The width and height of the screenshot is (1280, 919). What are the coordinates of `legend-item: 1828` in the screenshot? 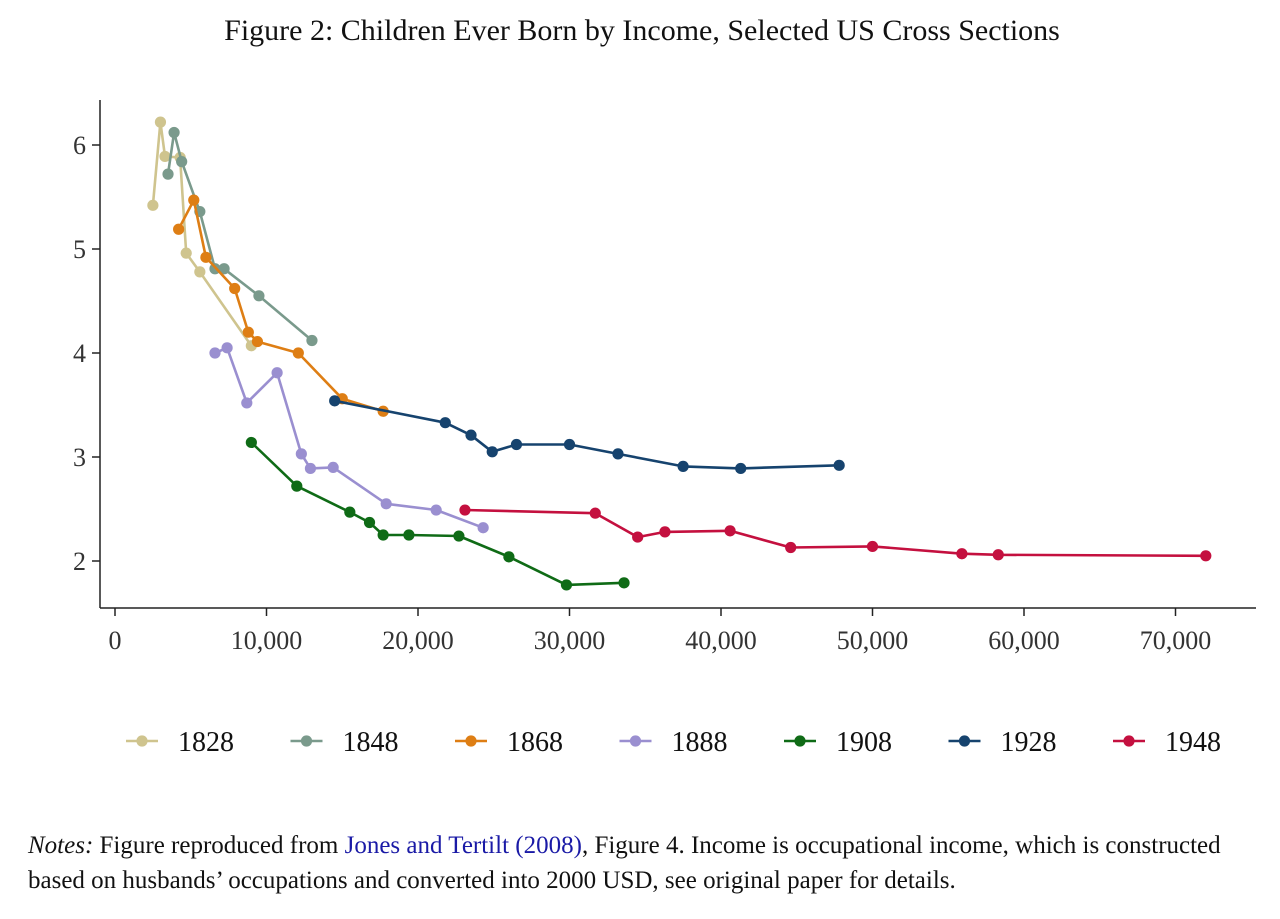 It's located at (180, 742).